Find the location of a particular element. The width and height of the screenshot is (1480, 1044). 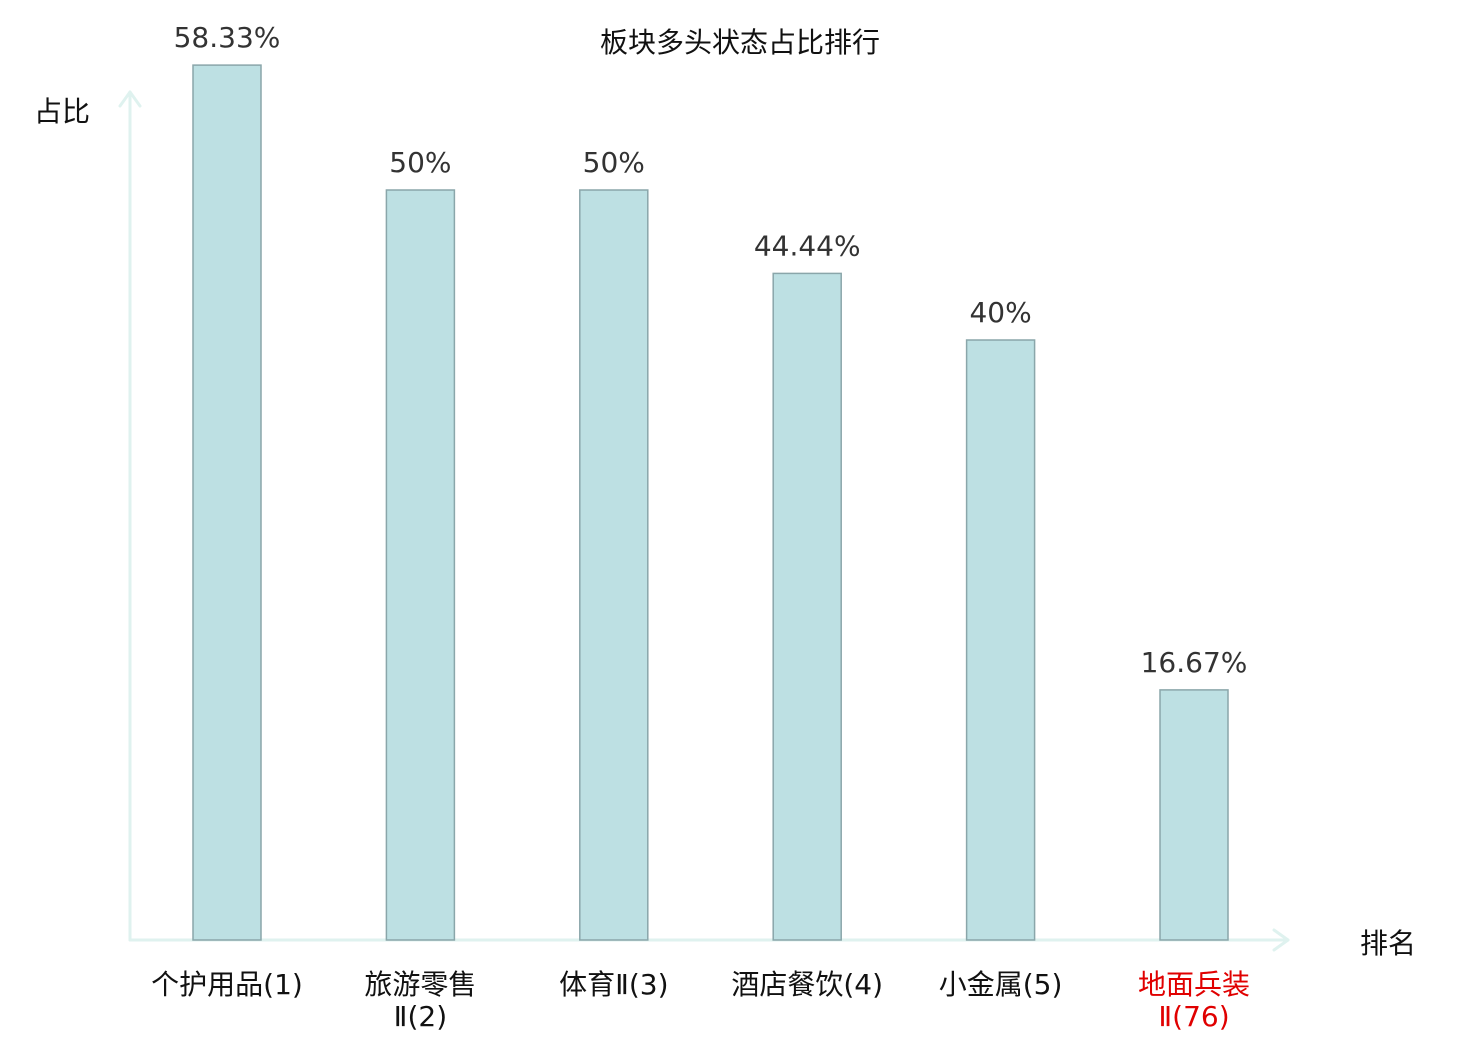

category-tick-label: 地面兵装 is located at coordinates (1194, 984).